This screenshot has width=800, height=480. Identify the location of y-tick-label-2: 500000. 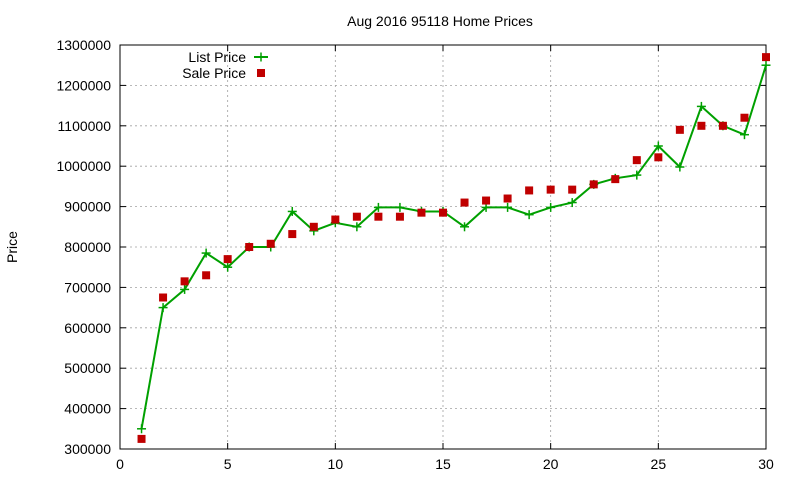
(87, 368).